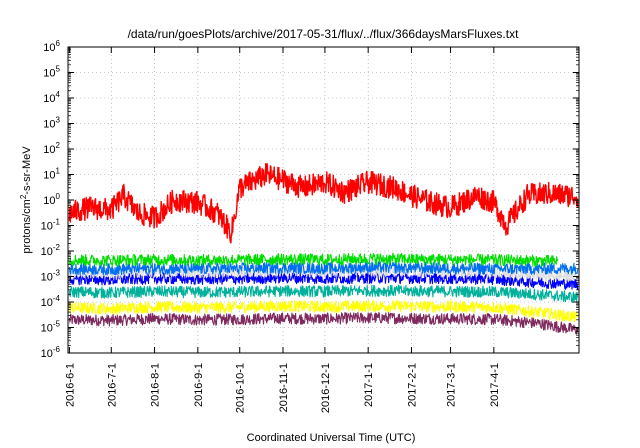 This screenshot has height=448, width=640. Describe the element at coordinates (51, 174) in the screenshot. I see `y-tick-label: 10¹` at that location.